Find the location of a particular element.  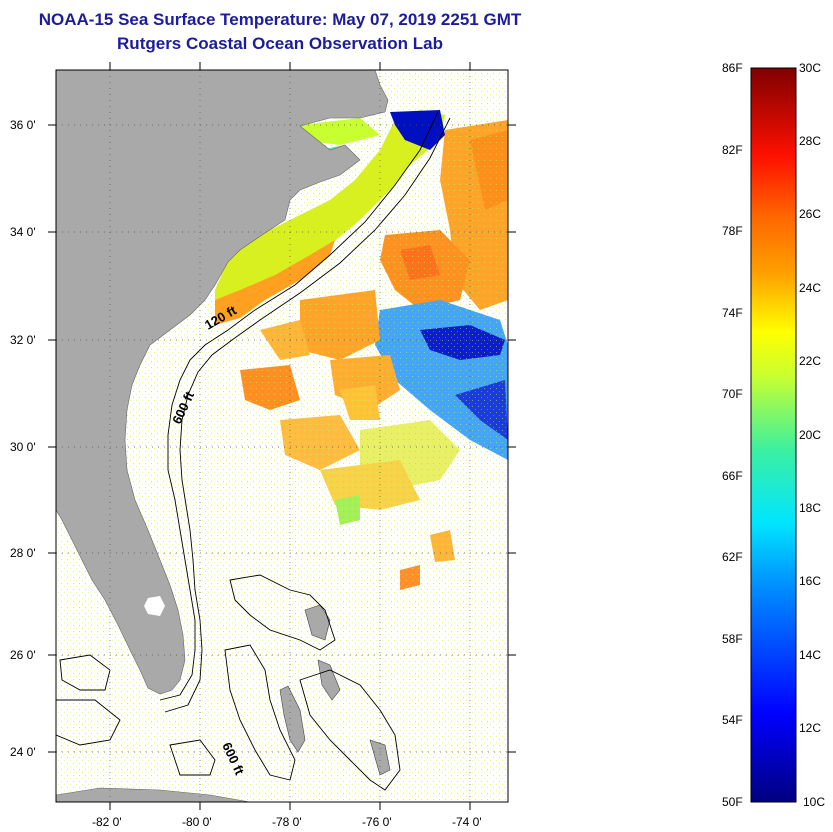

lat-label: 24 0' is located at coordinates (23, 752).